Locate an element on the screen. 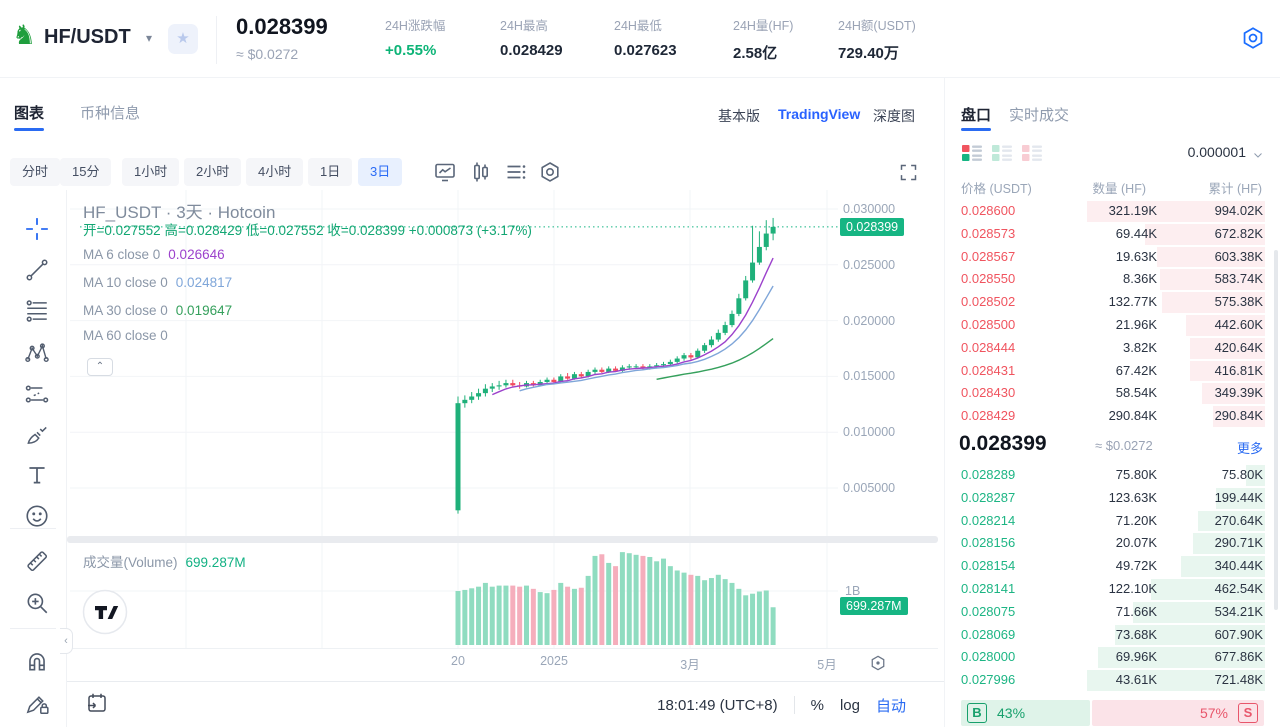  tab-chart: 图表 is located at coordinates (29, 113).